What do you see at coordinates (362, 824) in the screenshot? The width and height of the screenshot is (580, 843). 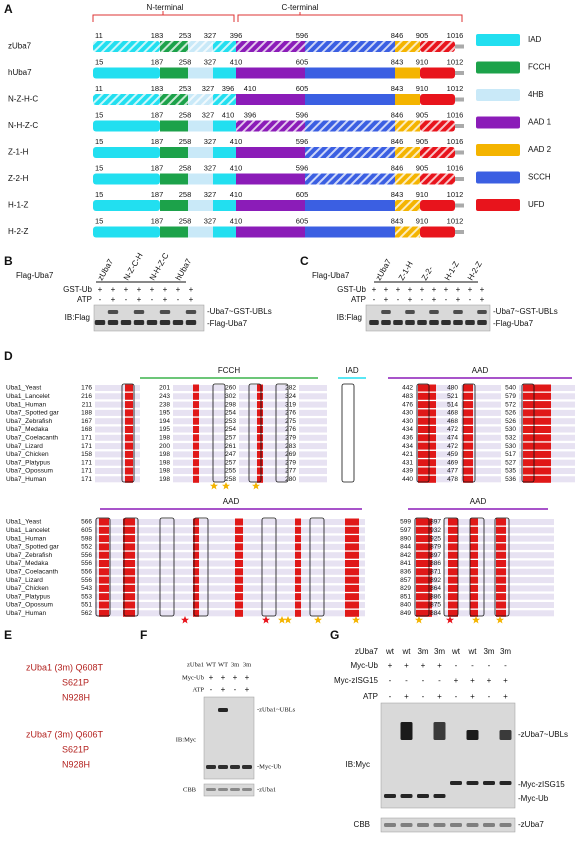 I see `blot-label: CBB` at bounding box center [362, 824].